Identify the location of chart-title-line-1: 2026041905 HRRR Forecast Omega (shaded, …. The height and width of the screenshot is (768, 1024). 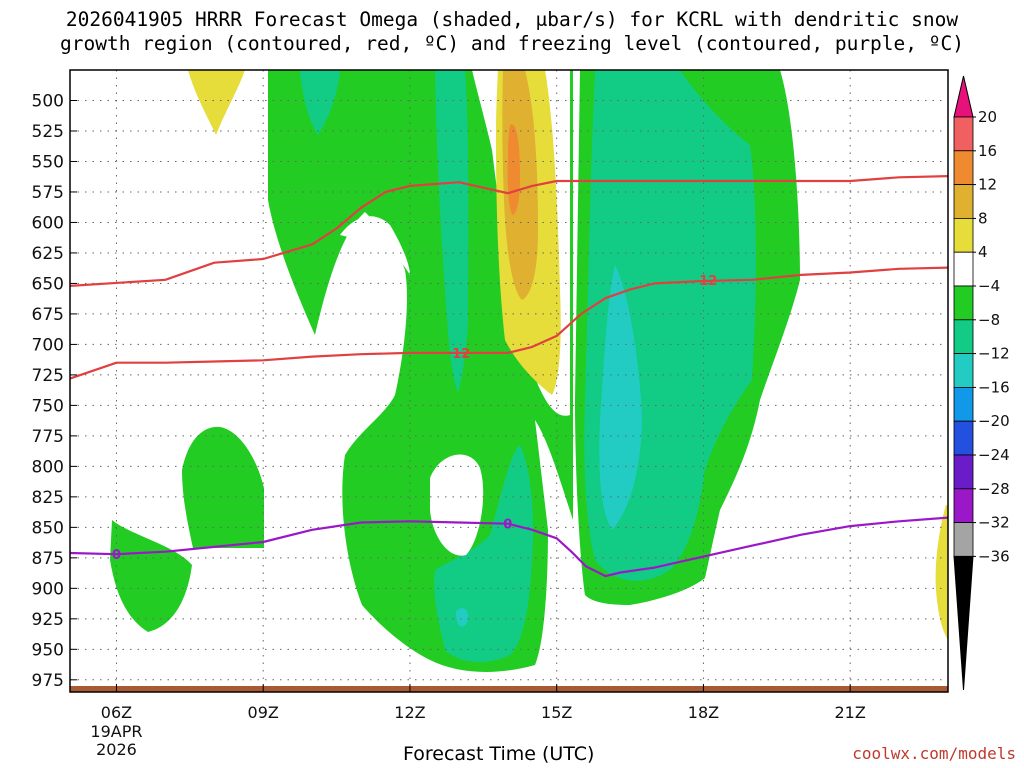
(512, 19).